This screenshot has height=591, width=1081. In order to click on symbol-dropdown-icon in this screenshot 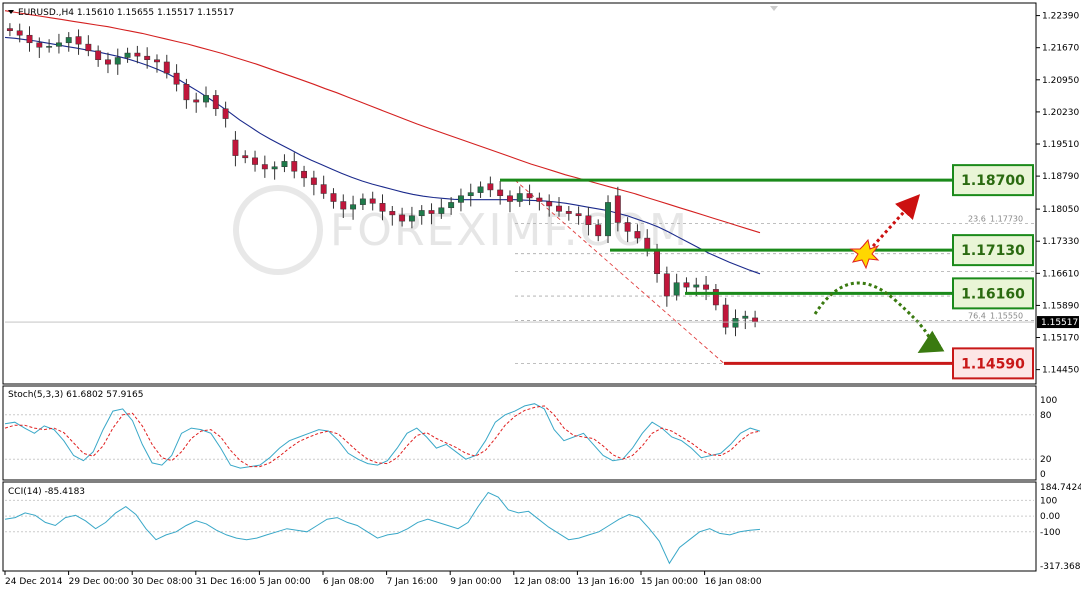, I will do `click(11, 12)`.